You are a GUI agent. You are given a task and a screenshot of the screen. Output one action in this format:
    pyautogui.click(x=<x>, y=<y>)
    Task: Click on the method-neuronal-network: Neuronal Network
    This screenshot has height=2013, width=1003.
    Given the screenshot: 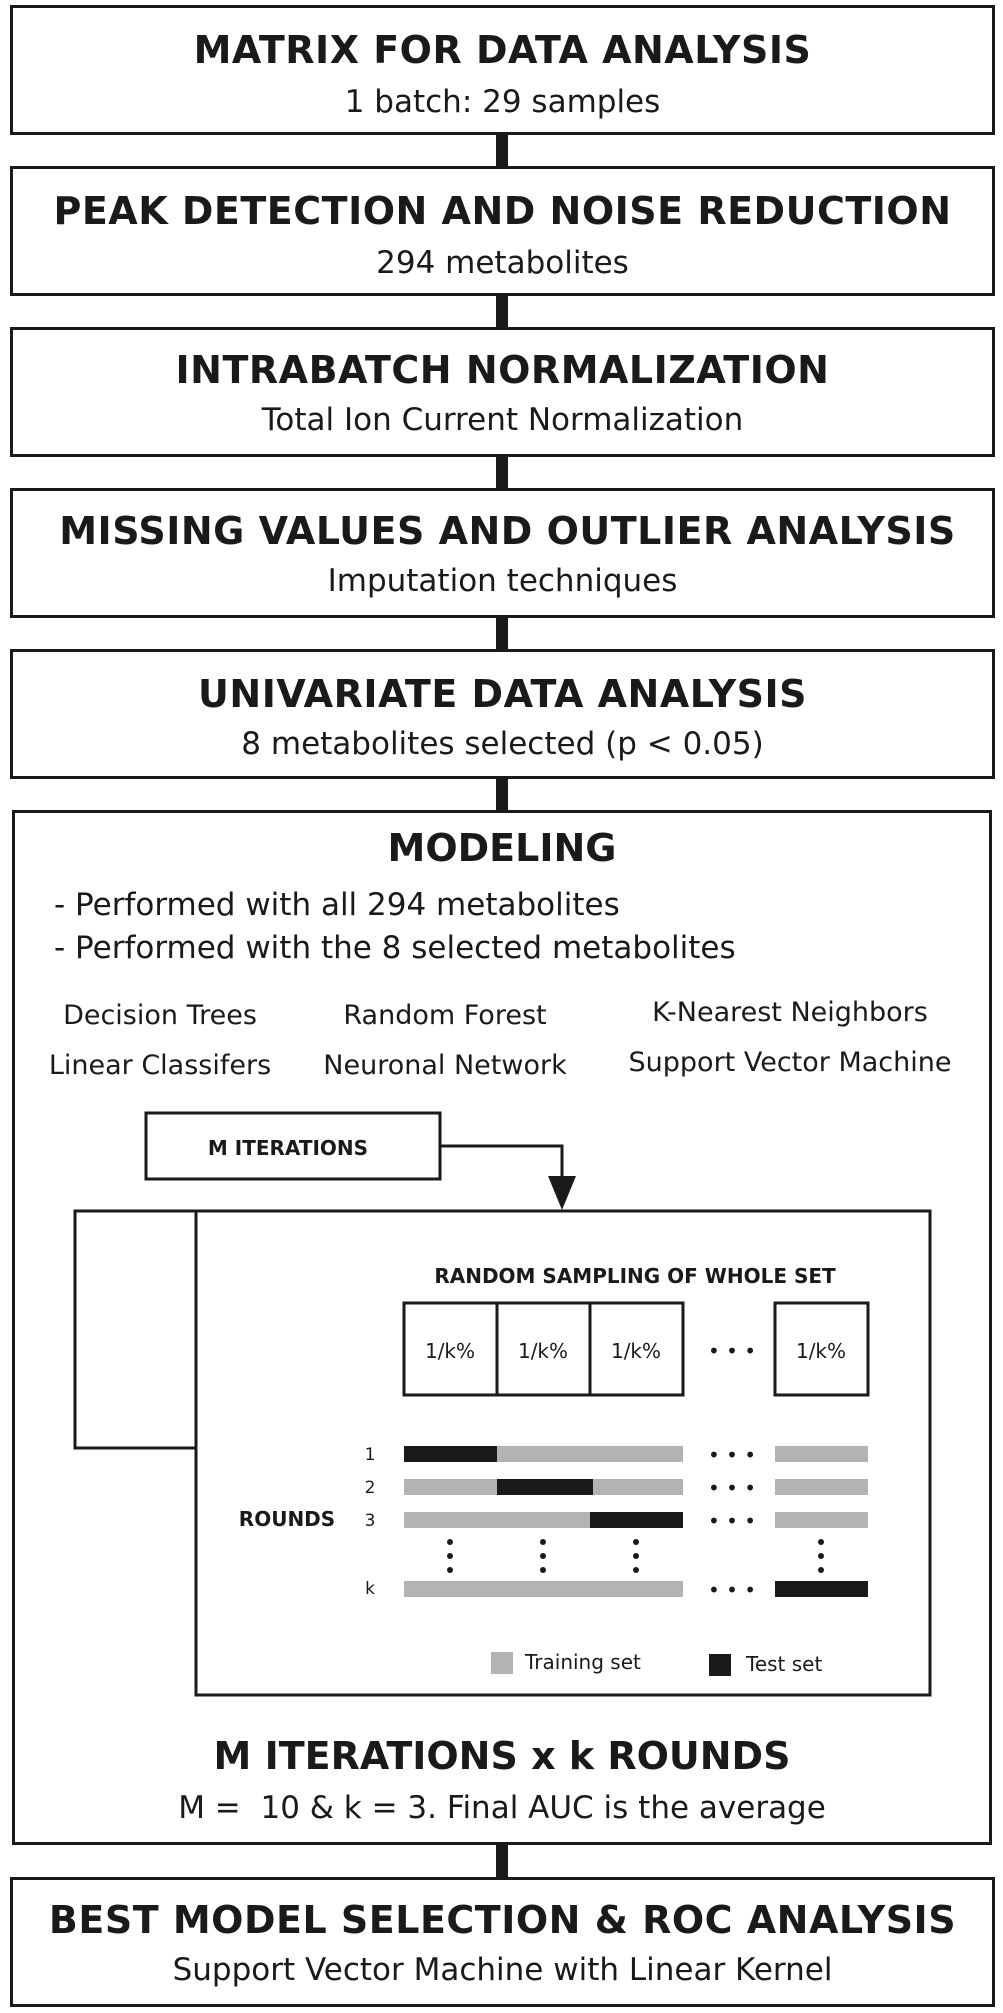 What is the action you would take?
    pyautogui.click(x=445, y=1065)
    